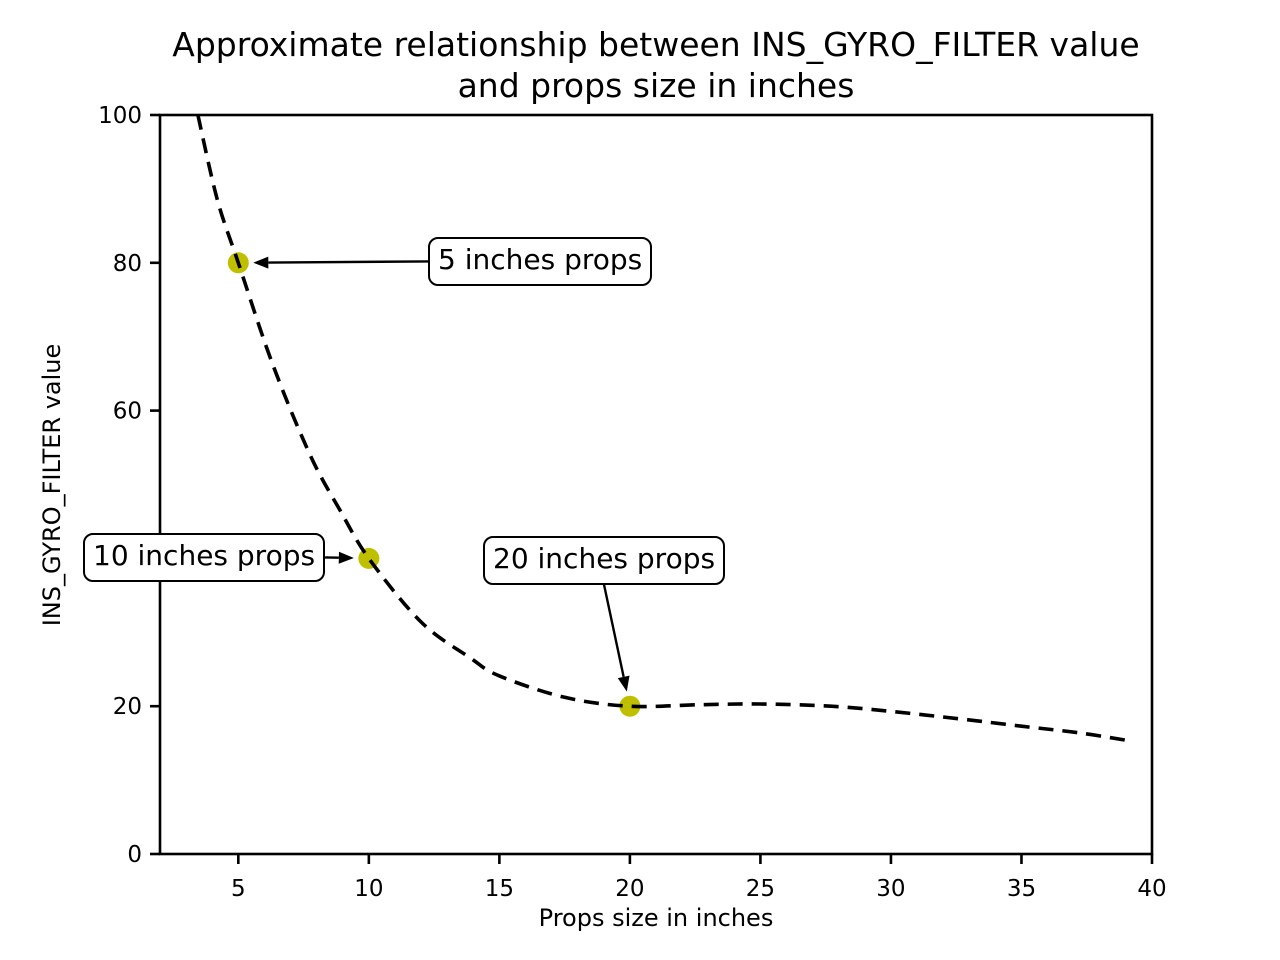  What do you see at coordinates (604, 560) in the screenshot?
I see `annotation-20-inches-props: 20 inches props` at bounding box center [604, 560].